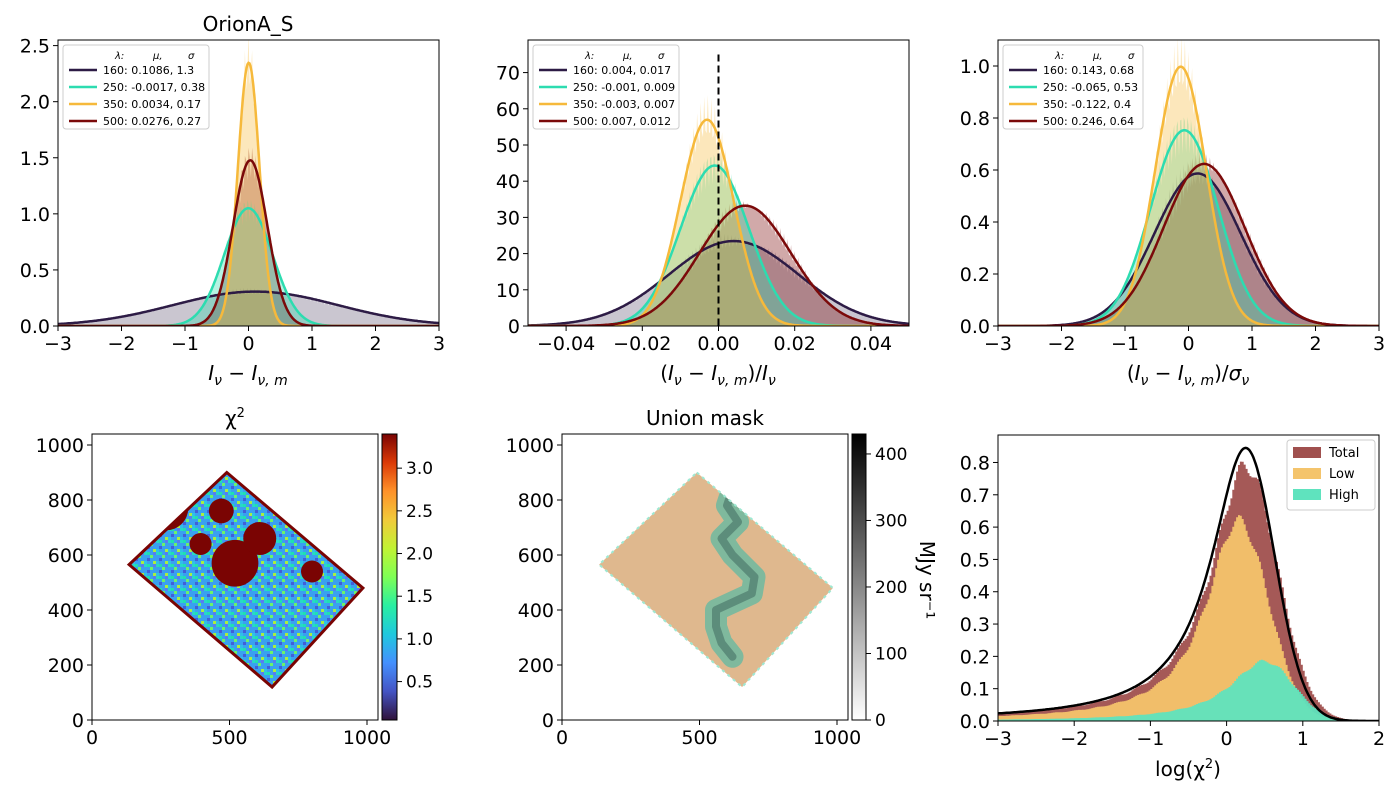 The image size is (1400, 800). I want to click on legend-box, so click(606, 87).